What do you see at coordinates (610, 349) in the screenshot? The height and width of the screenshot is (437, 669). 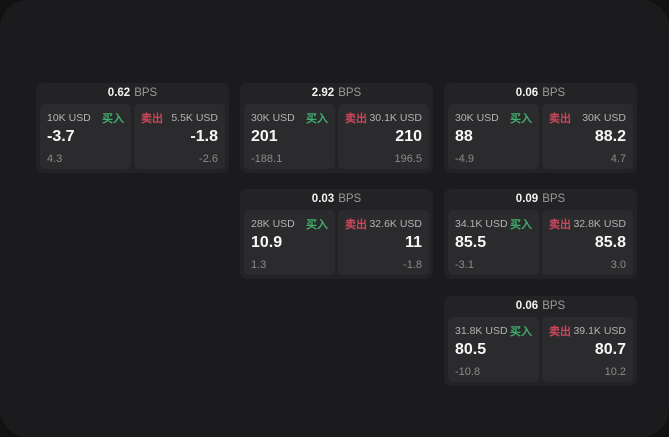 I see `sell-price: 80.7` at bounding box center [610, 349].